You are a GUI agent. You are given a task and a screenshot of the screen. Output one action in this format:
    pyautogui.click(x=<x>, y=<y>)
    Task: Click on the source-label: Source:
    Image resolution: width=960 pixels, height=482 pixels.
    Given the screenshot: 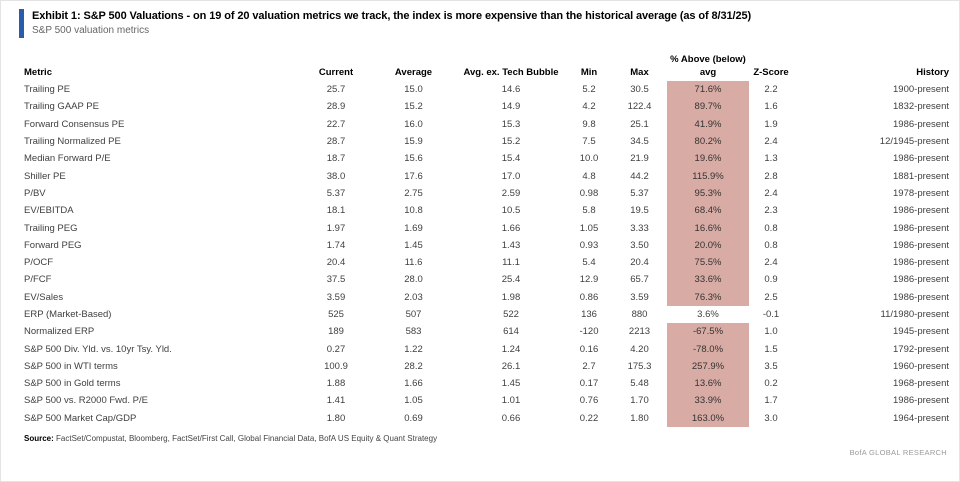 What is the action you would take?
    pyautogui.click(x=39, y=438)
    